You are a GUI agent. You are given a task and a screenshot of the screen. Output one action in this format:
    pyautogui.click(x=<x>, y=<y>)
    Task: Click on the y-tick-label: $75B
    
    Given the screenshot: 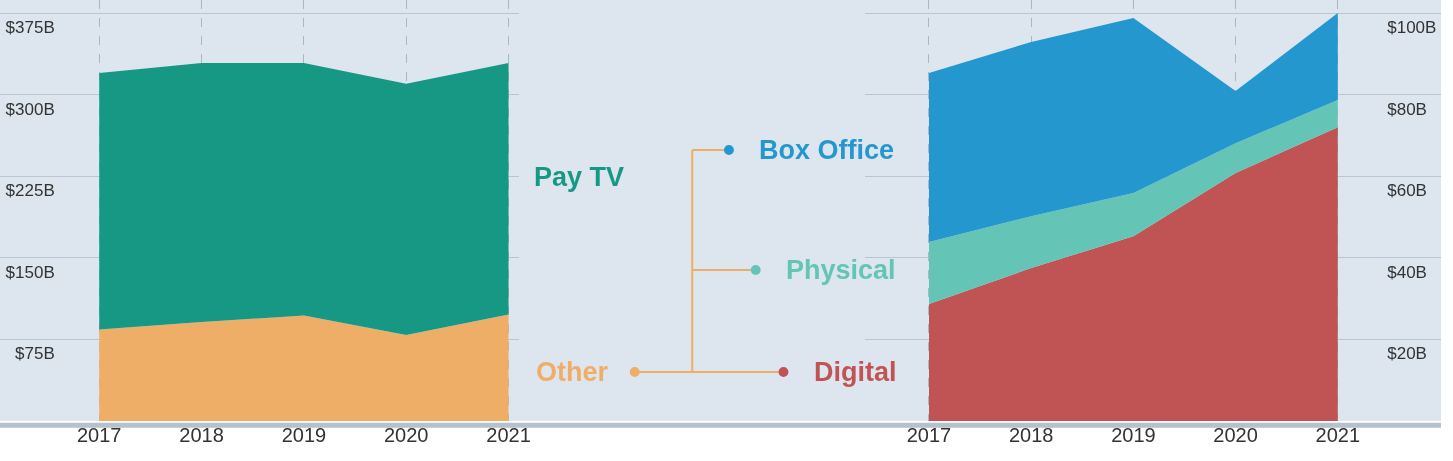 What is the action you would take?
    pyautogui.click(x=35, y=354)
    